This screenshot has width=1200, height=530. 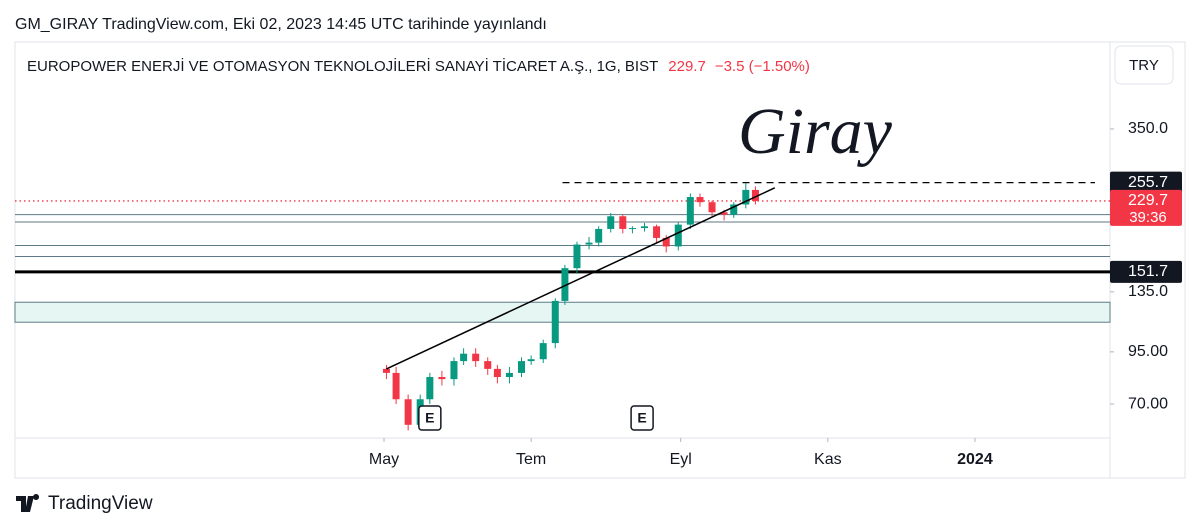 I want to click on trend-line, so click(x=581, y=278).